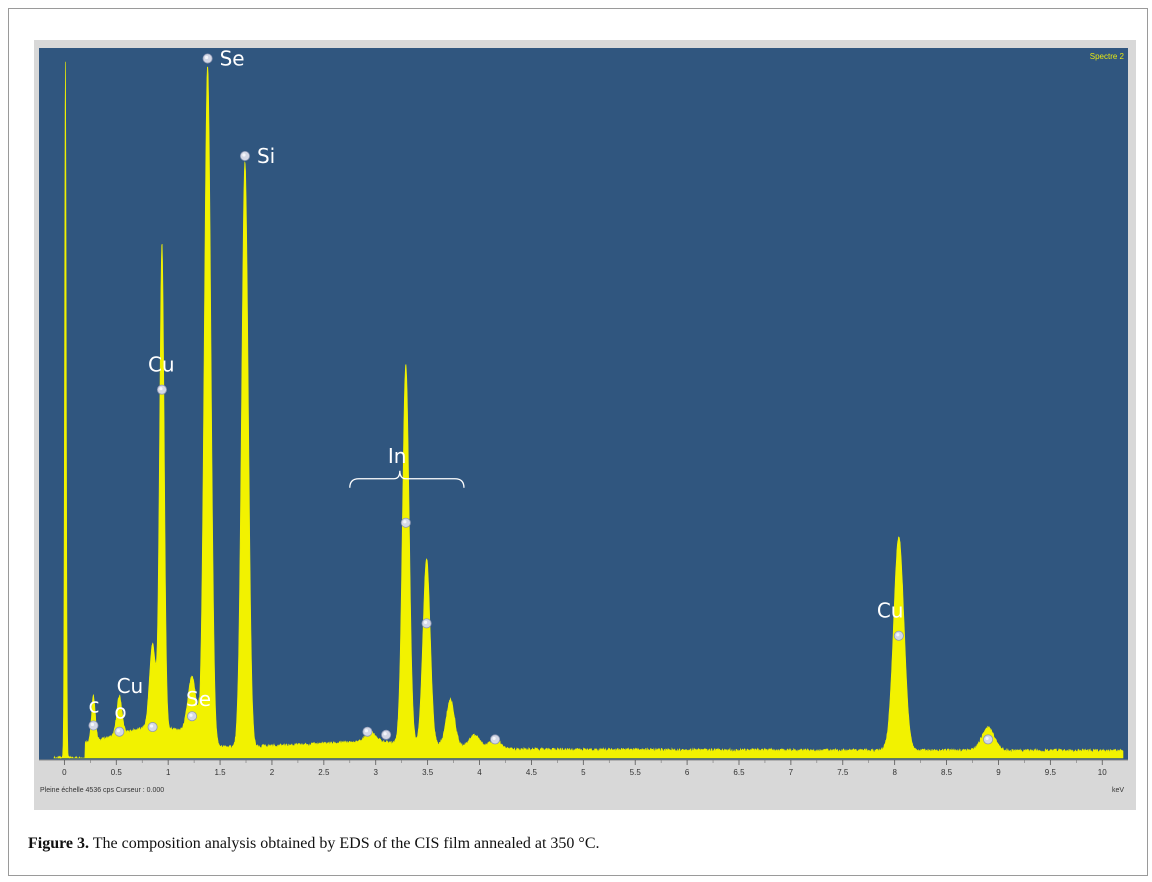  I want to click on x-tick-label: 9.5, so click(1051, 772).